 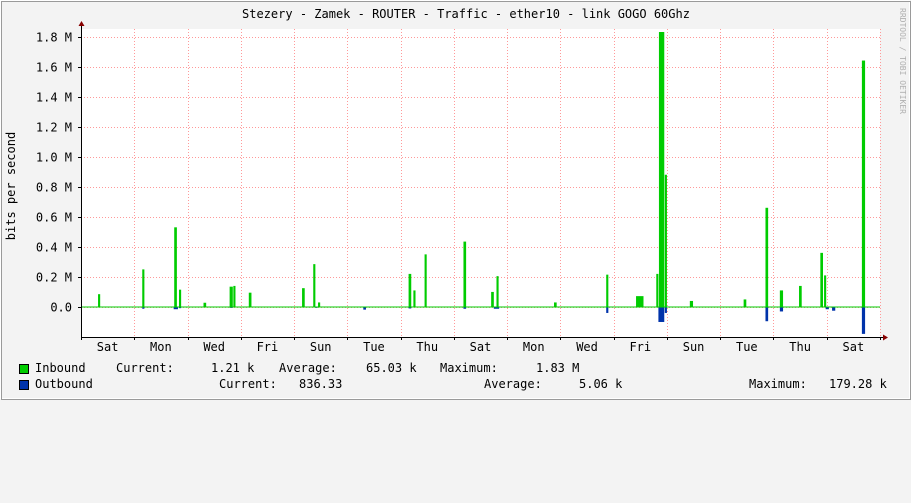 What do you see at coordinates (54, 158) in the screenshot?
I see `y-tick-label: 1.0 M` at bounding box center [54, 158].